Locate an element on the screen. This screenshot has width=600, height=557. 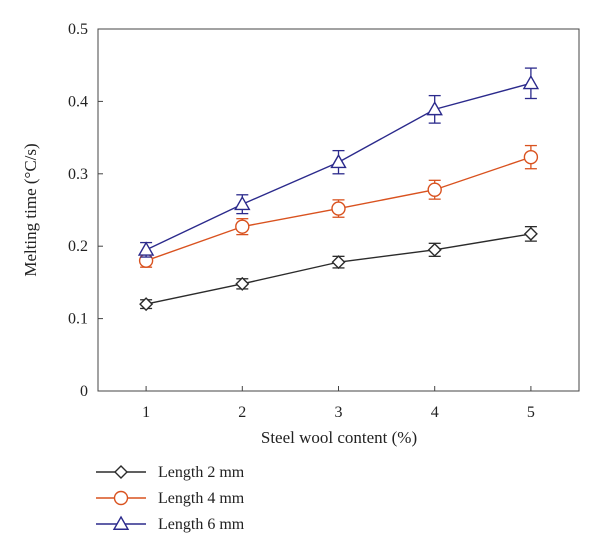
x-tick-label: 1 is located at coordinates (146, 412).